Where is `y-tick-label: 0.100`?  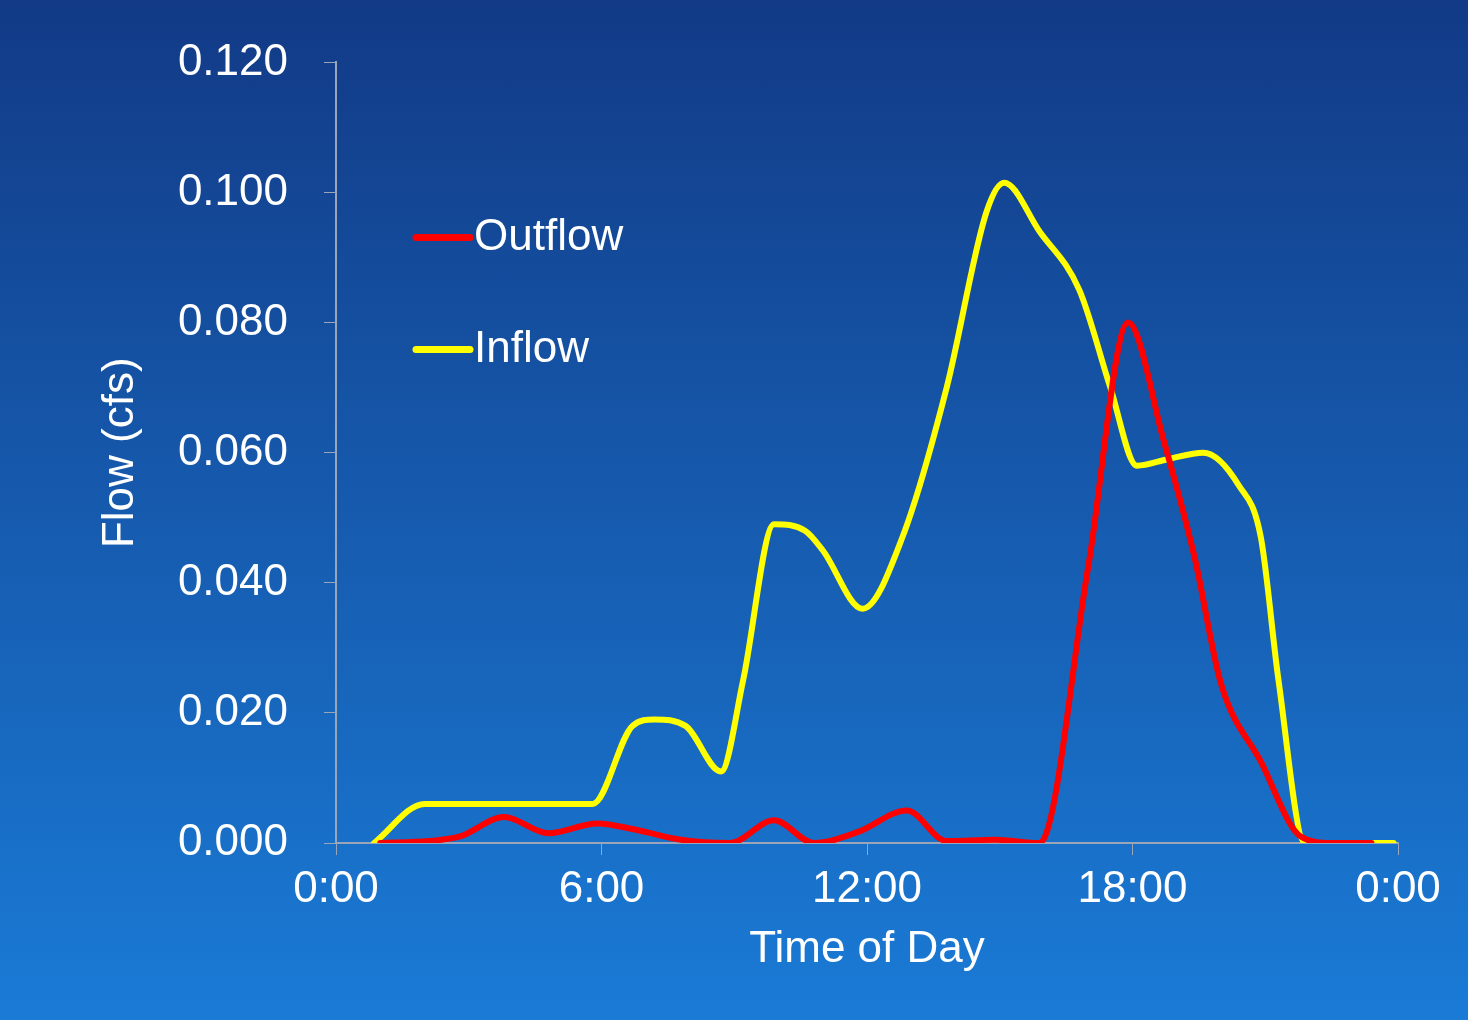
y-tick-label: 0.100 is located at coordinates (232, 189).